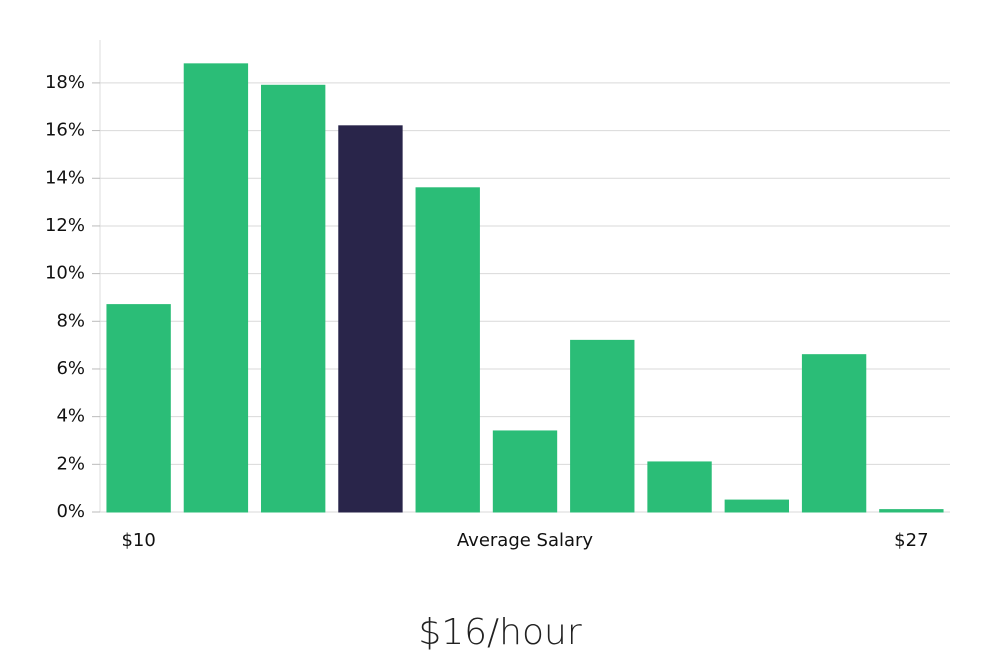  I want to click on y-tick-label: 6%, so click(70, 368).